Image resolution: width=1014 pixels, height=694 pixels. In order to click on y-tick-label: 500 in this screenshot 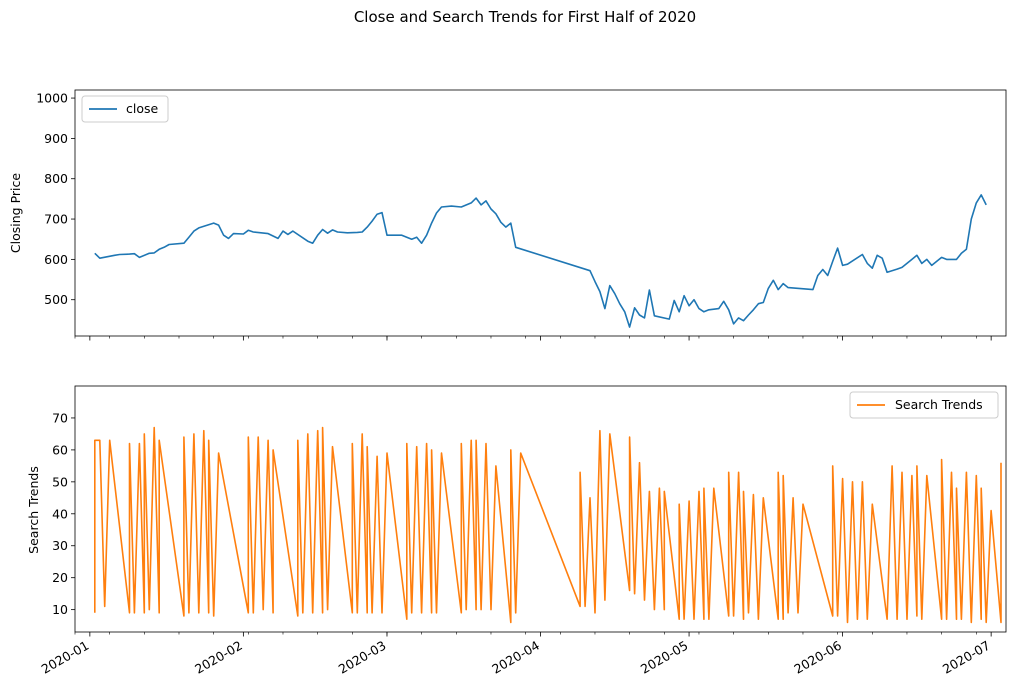, I will do `click(56, 299)`.